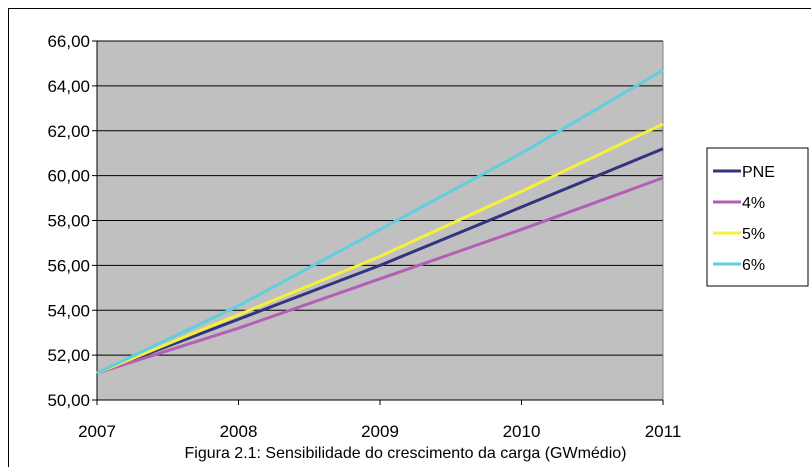  What do you see at coordinates (753, 265) in the screenshot?
I see `legend-label: 6%` at bounding box center [753, 265].